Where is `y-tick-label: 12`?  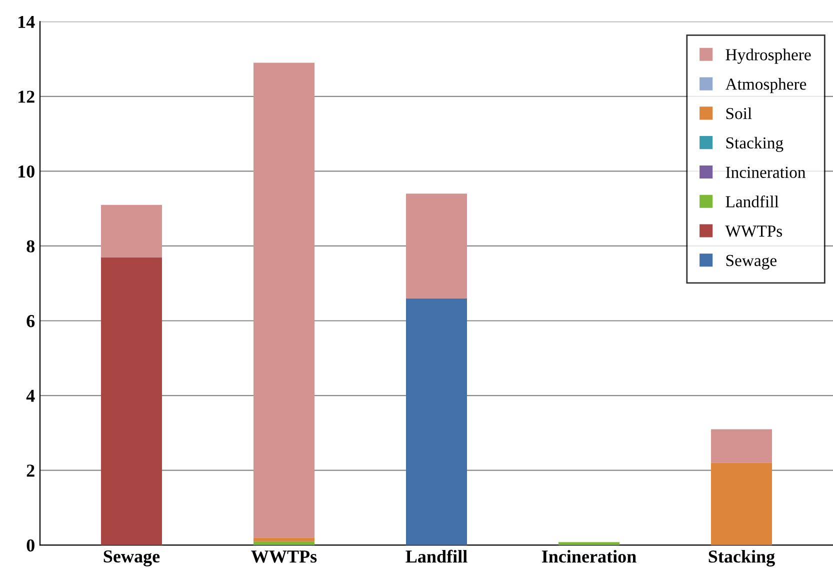
y-tick-label: 12 is located at coordinates (26, 96).